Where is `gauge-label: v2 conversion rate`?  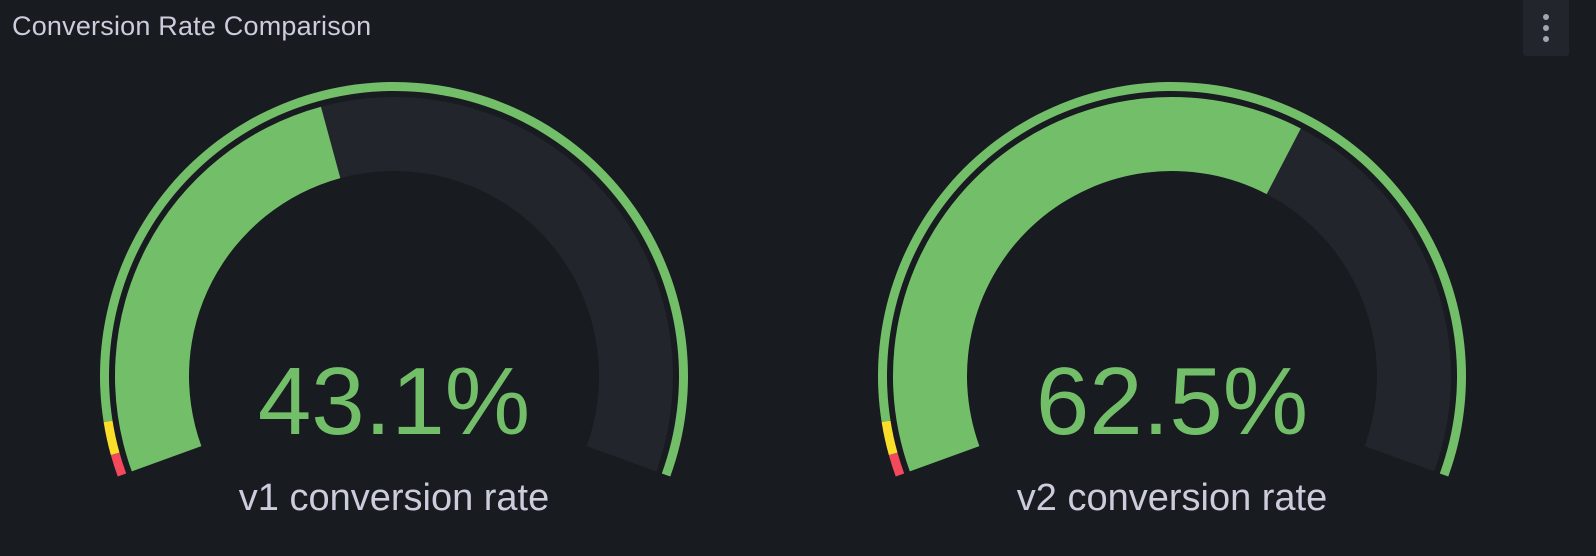
gauge-label: v2 conversion rate is located at coordinates (1172, 498).